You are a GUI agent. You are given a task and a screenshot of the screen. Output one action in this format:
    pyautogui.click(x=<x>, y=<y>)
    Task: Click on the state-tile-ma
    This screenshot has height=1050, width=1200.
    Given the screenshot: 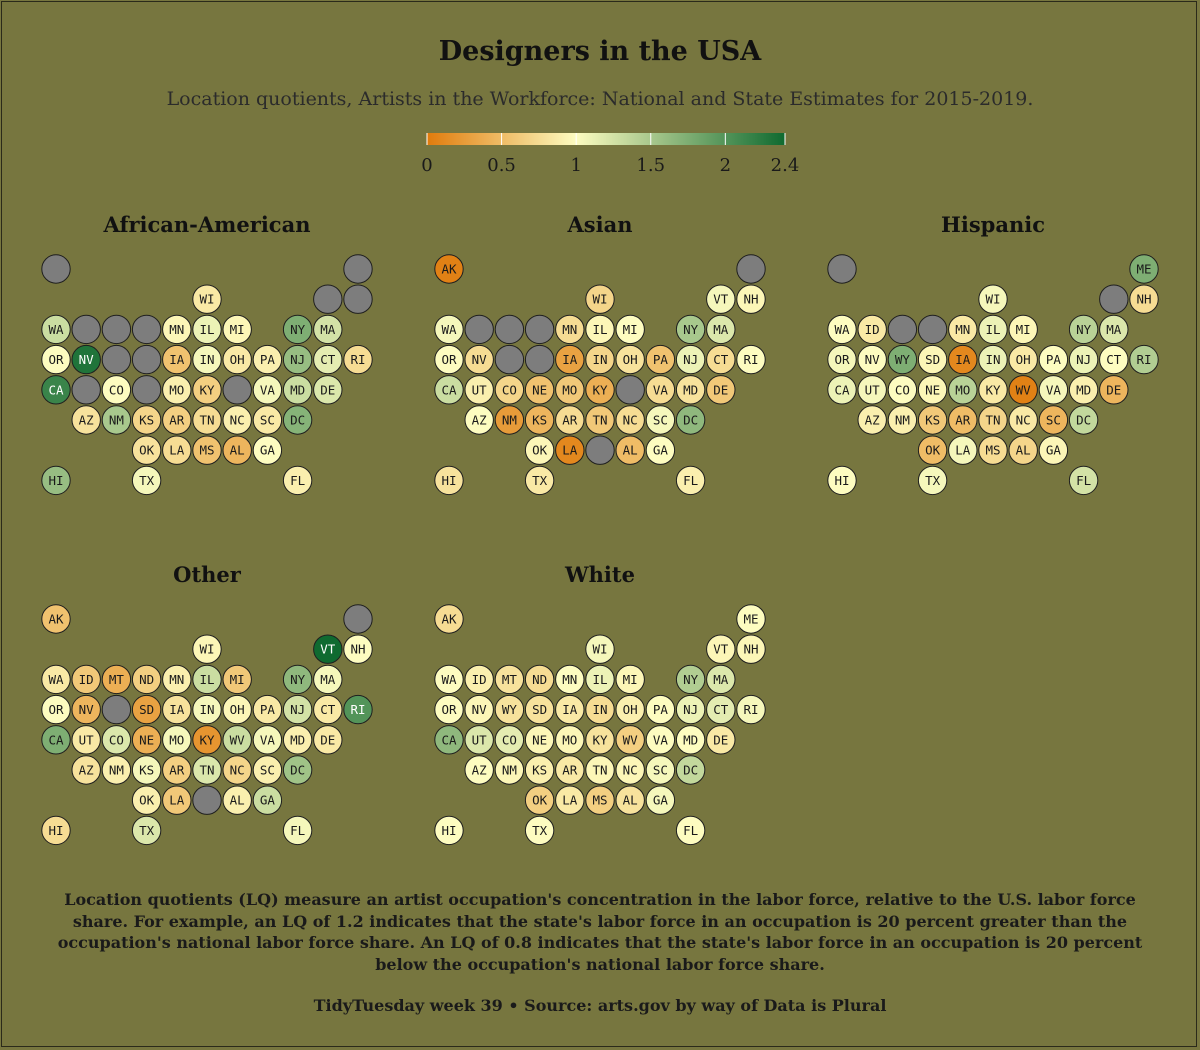 What is the action you would take?
    pyautogui.click(x=328, y=329)
    